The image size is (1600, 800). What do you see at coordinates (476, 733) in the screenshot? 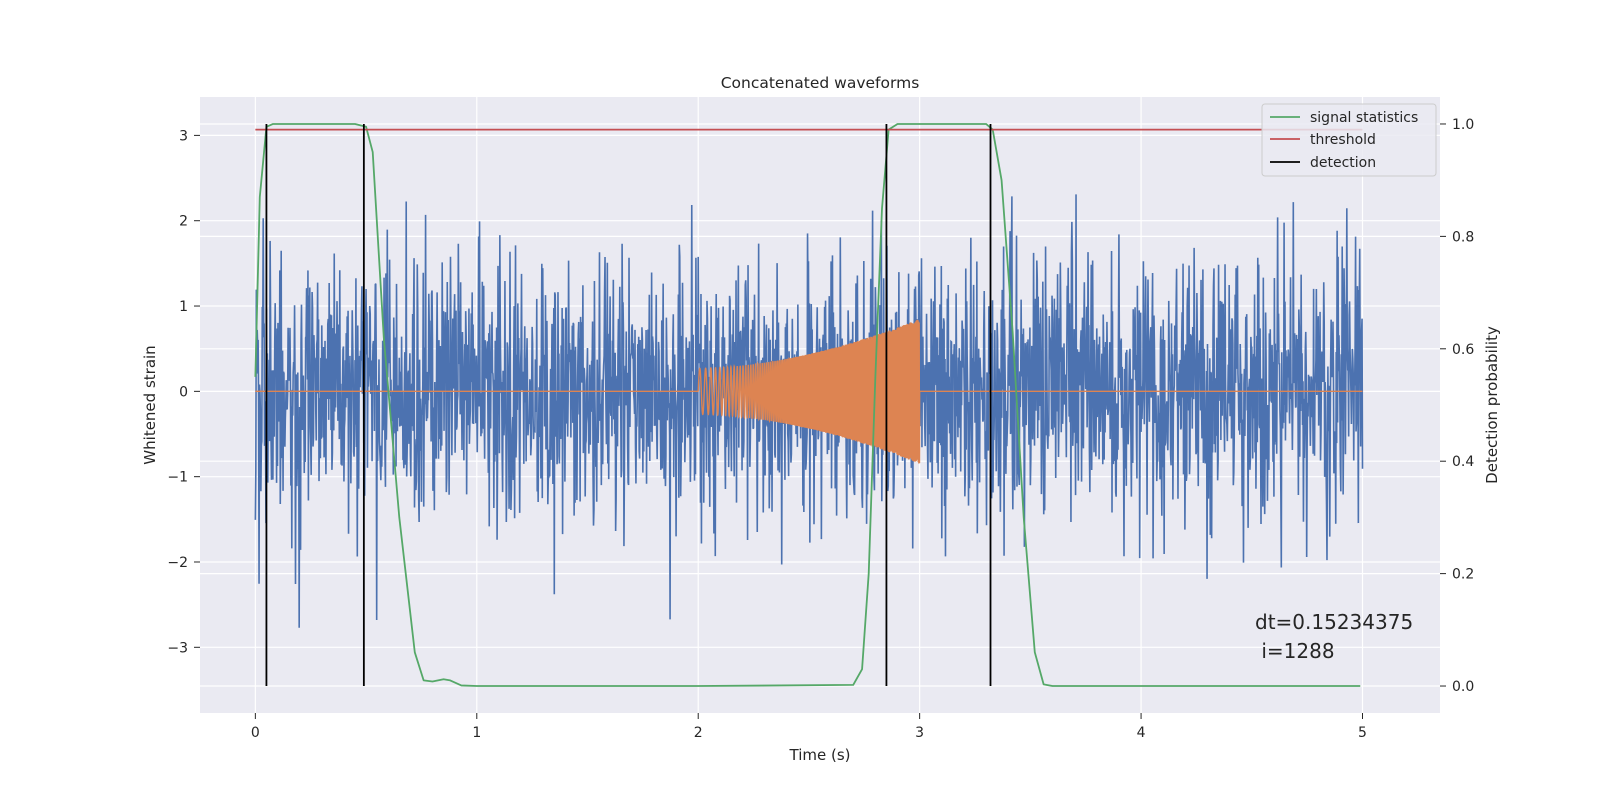
I see `x-tick-label: 1` at bounding box center [476, 733].